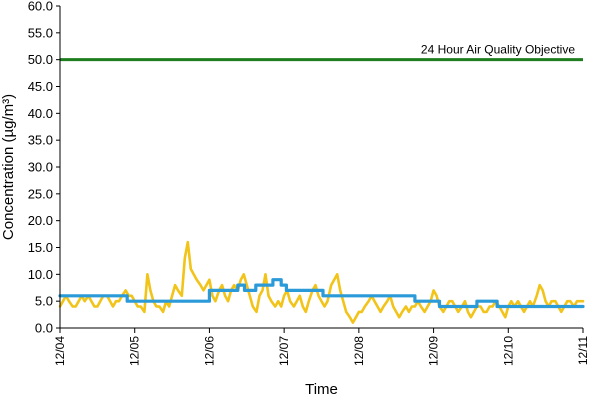 This screenshot has width=600, height=405. What do you see at coordinates (40, 59) in the screenshot?
I see `y-tick-label: 50.0` at bounding box center [40, 59].